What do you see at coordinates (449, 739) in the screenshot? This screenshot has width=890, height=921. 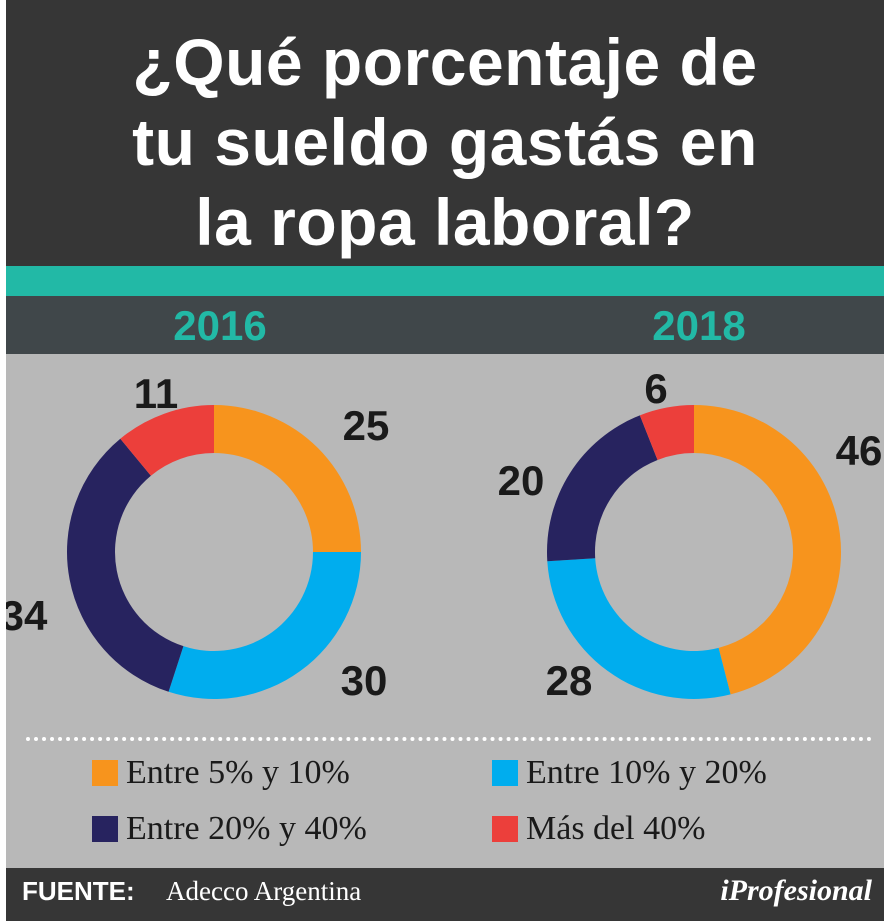 I see `dotted-divider` at bounding box center [449, 739].